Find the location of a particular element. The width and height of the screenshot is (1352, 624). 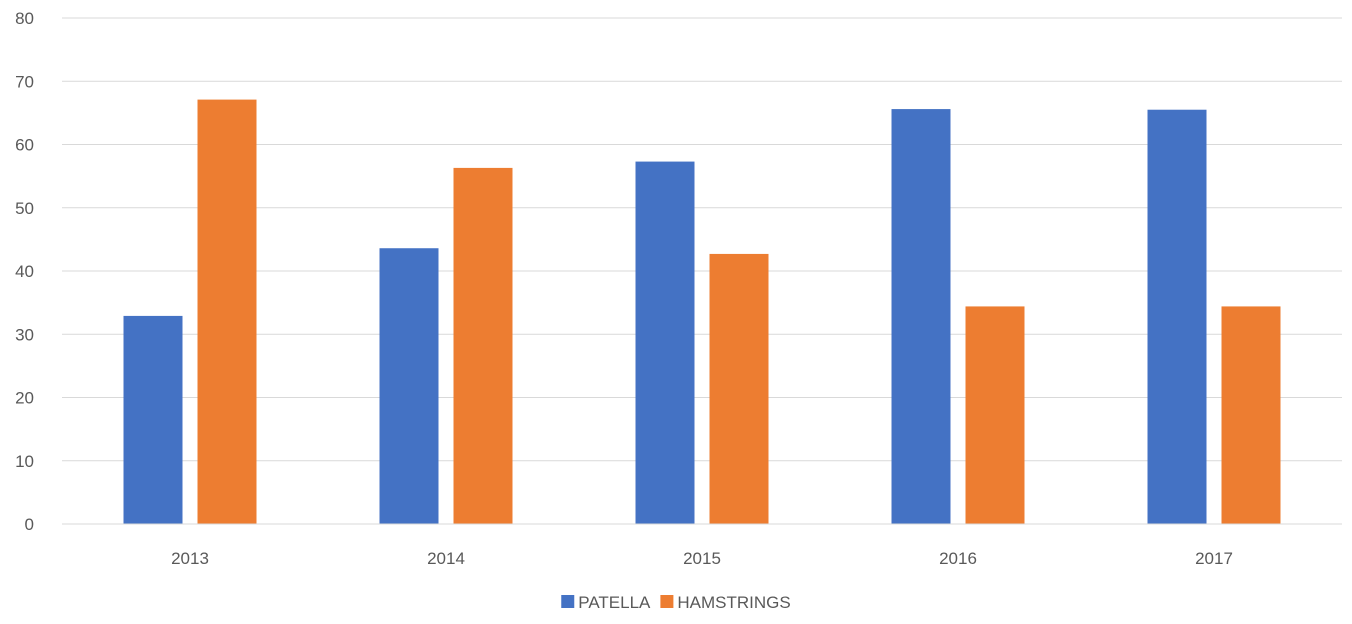

bar-patella-2017 is located at coordinates (1177, 317).